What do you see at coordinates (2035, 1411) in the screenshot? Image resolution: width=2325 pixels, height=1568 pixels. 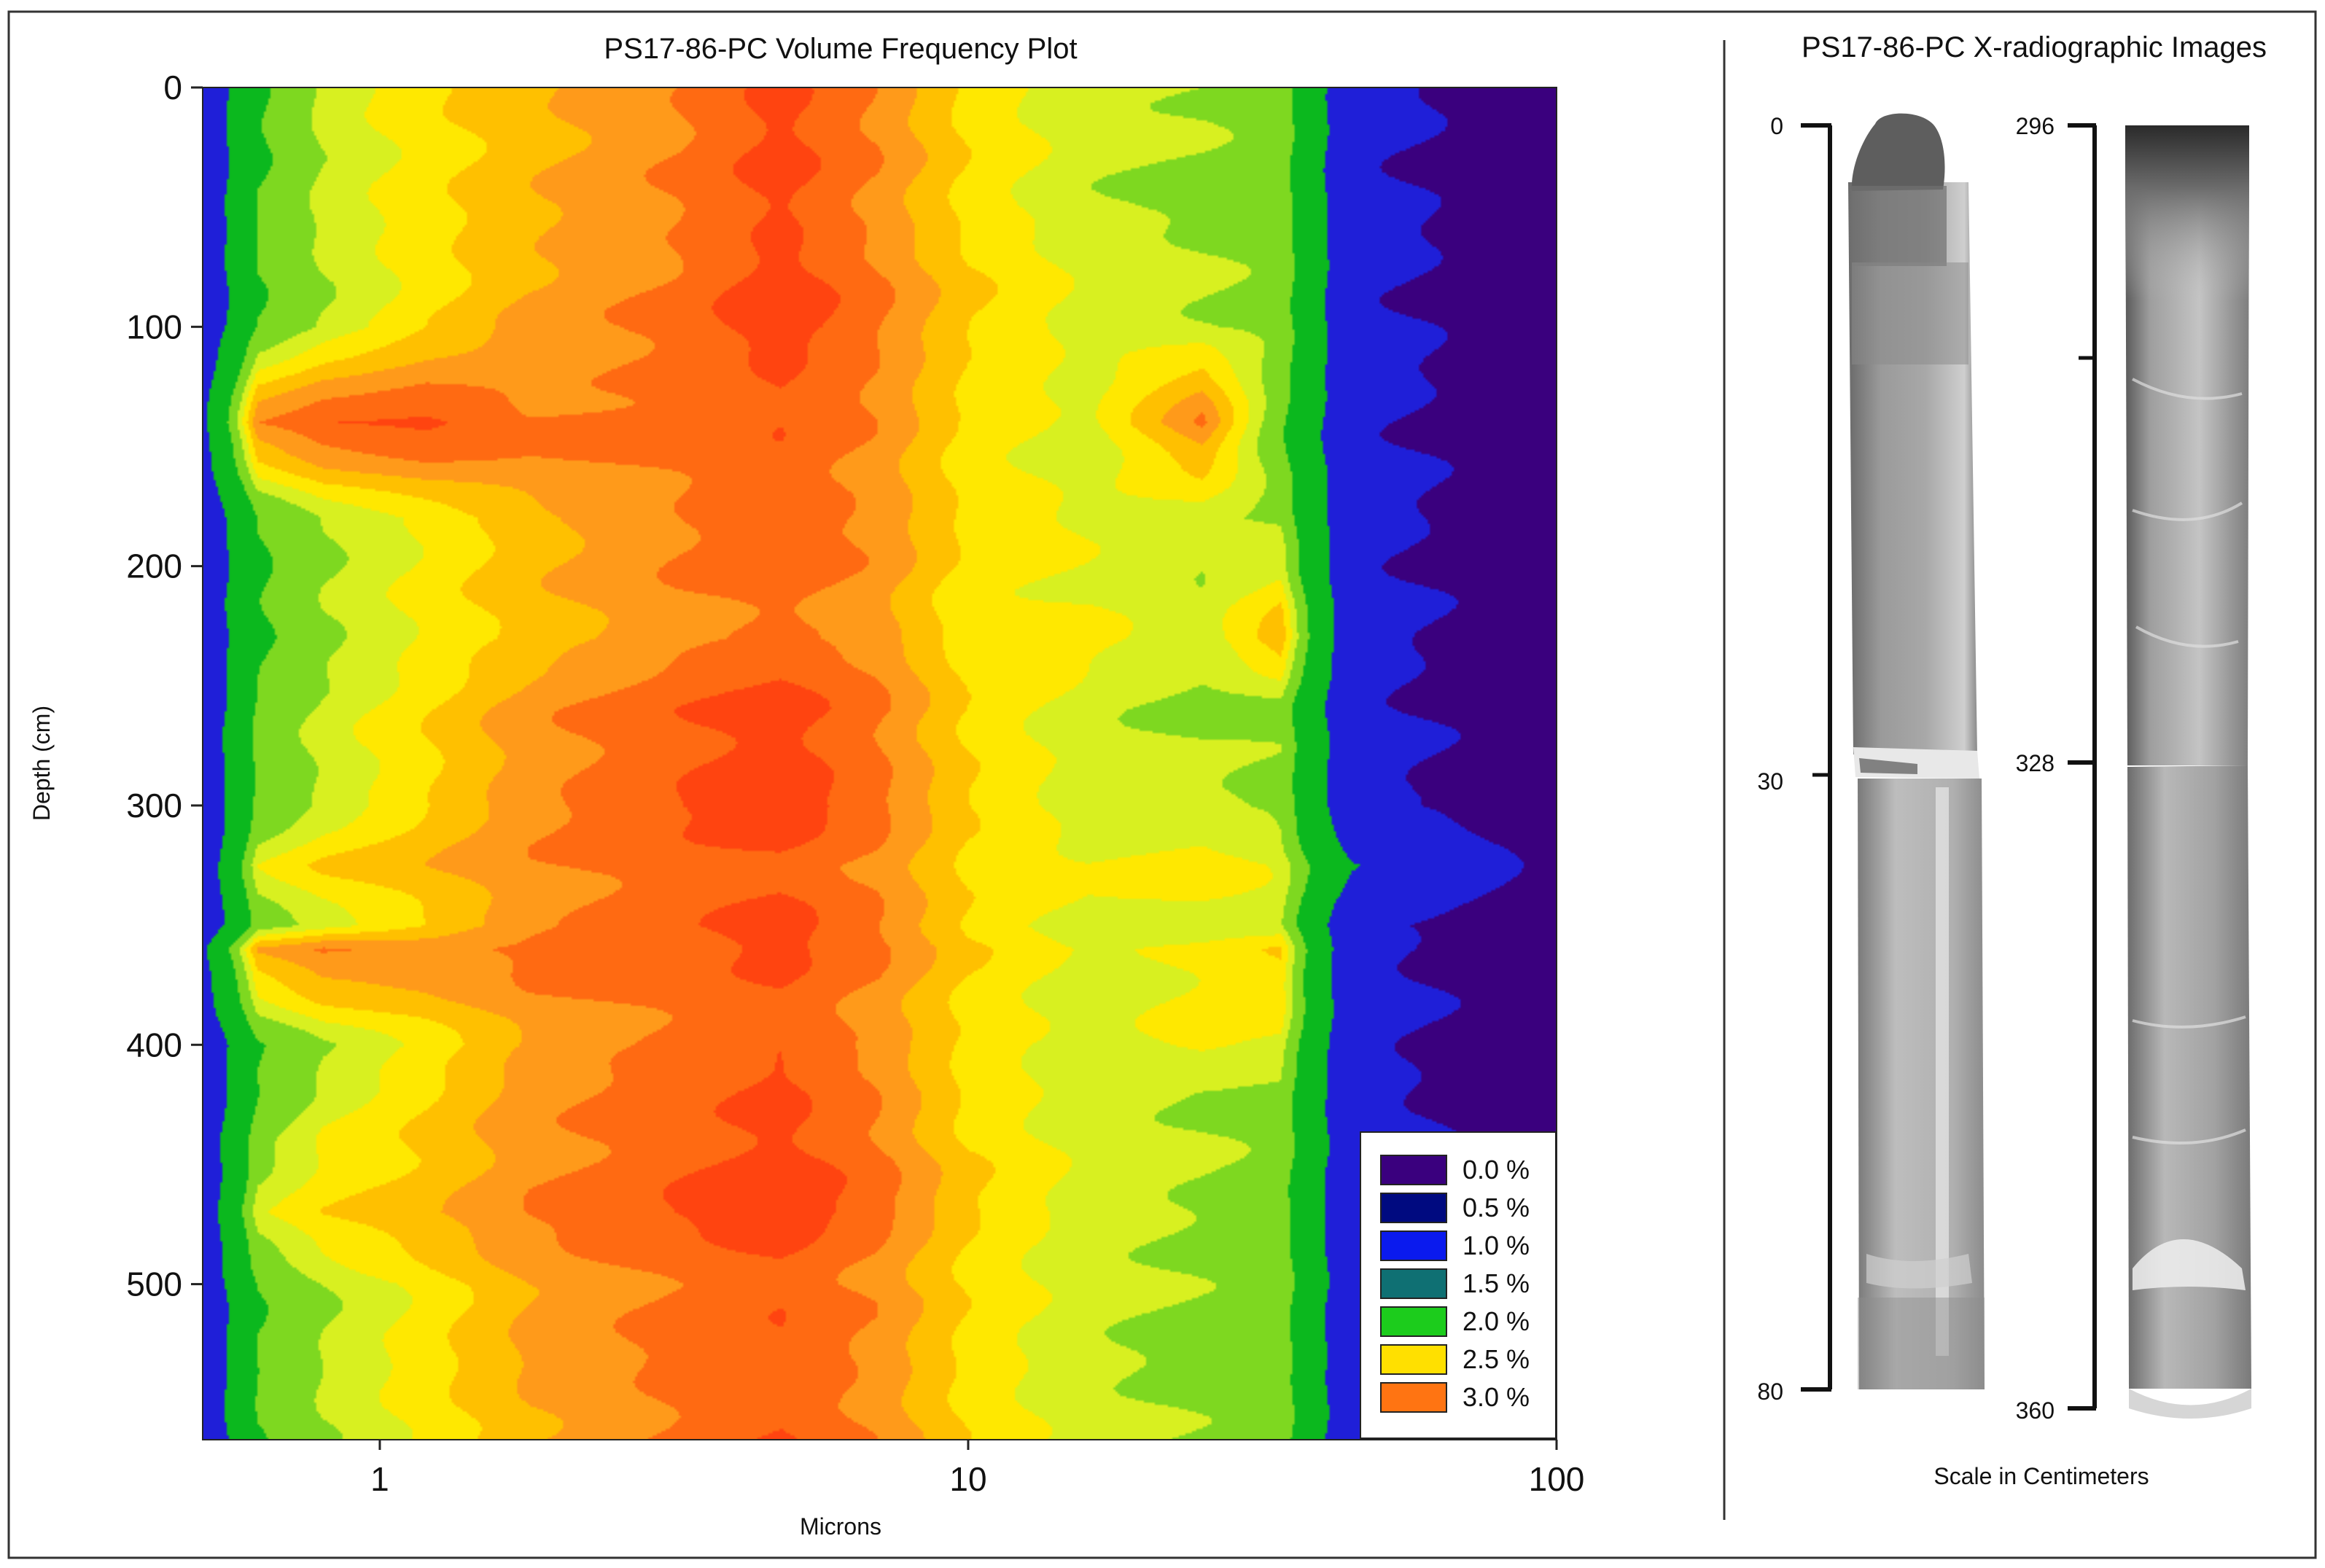 I see `right-core-bottom-label: 360` at bounding box center [2035, 1411].